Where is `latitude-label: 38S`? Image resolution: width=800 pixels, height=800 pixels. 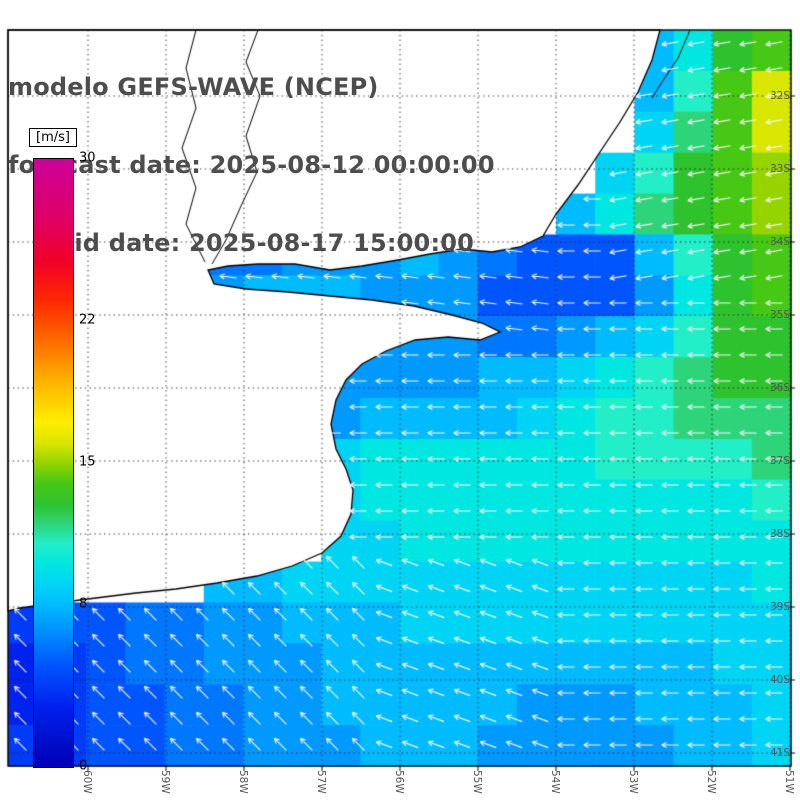 latitude-label: 38S is located at coordinates (779, 534).